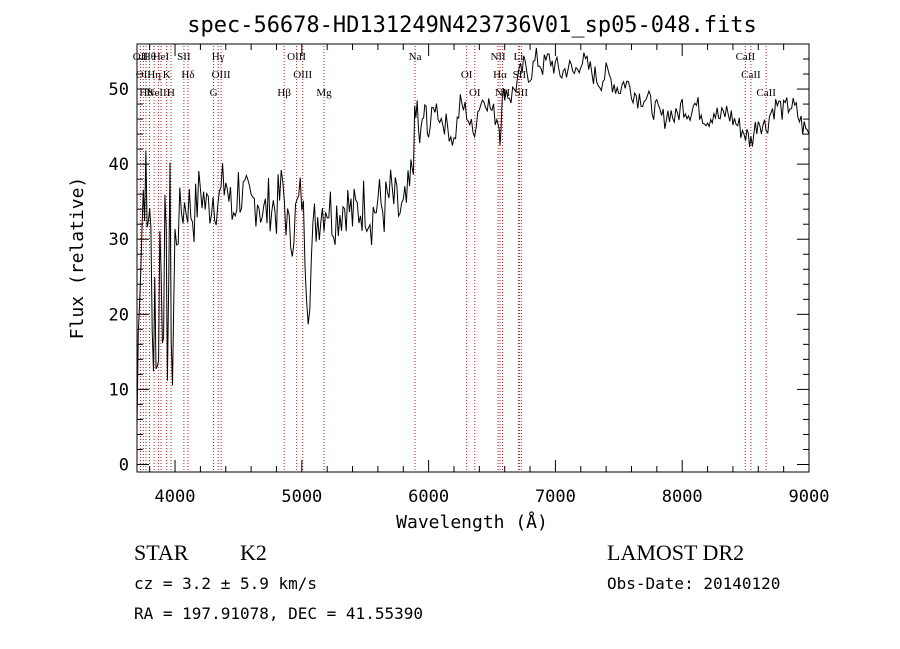 This screenshot has width=900, height=649. I want to click on y-tick-label-20: 20, so click(119, 315).